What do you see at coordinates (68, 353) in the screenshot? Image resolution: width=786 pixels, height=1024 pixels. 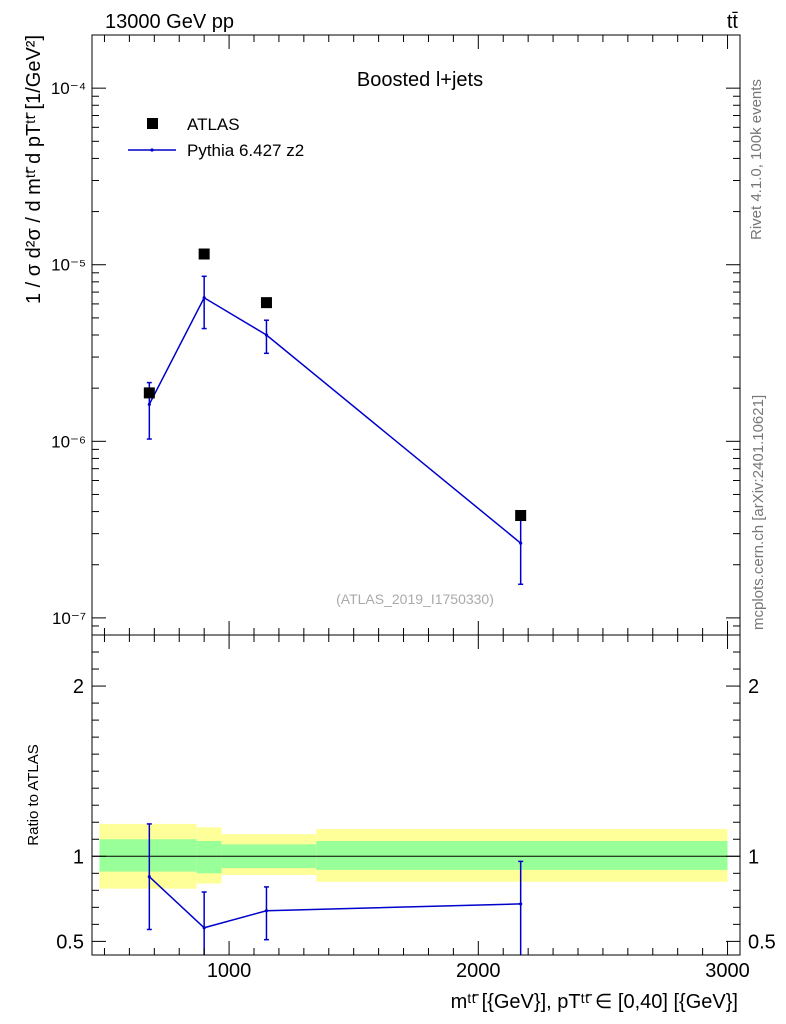 I see `main-y-tick-labels: 10⁻⁷ 10⁻⁶ 10⁻⁵ 10⁻⁴` at bounding box center [68, 353].